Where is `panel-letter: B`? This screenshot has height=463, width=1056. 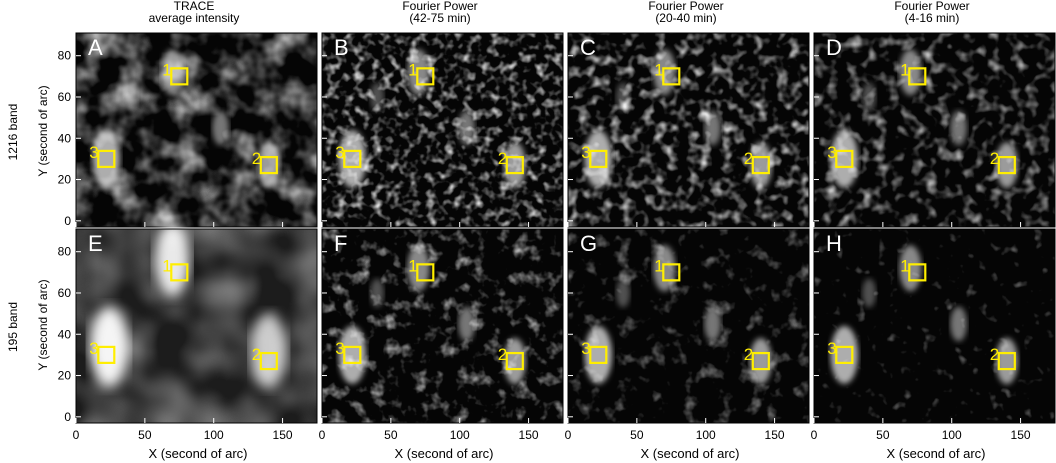 panel-letter: B is located at coordinates (341, 47).